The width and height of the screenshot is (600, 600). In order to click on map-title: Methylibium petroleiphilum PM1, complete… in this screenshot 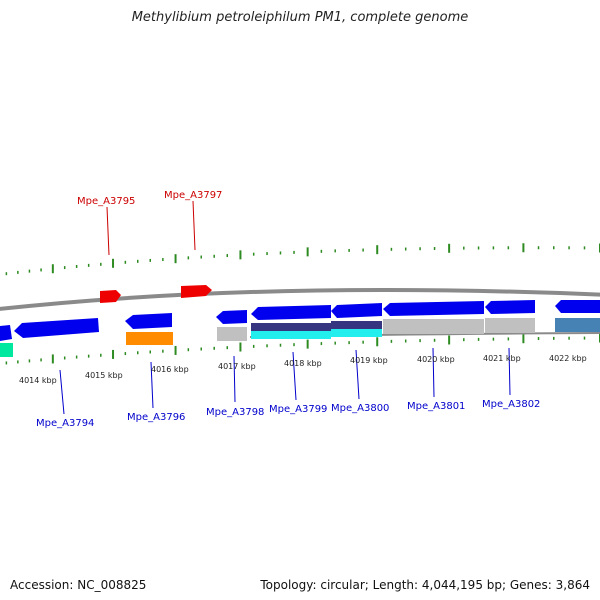, I will do `click(300, 17)`.